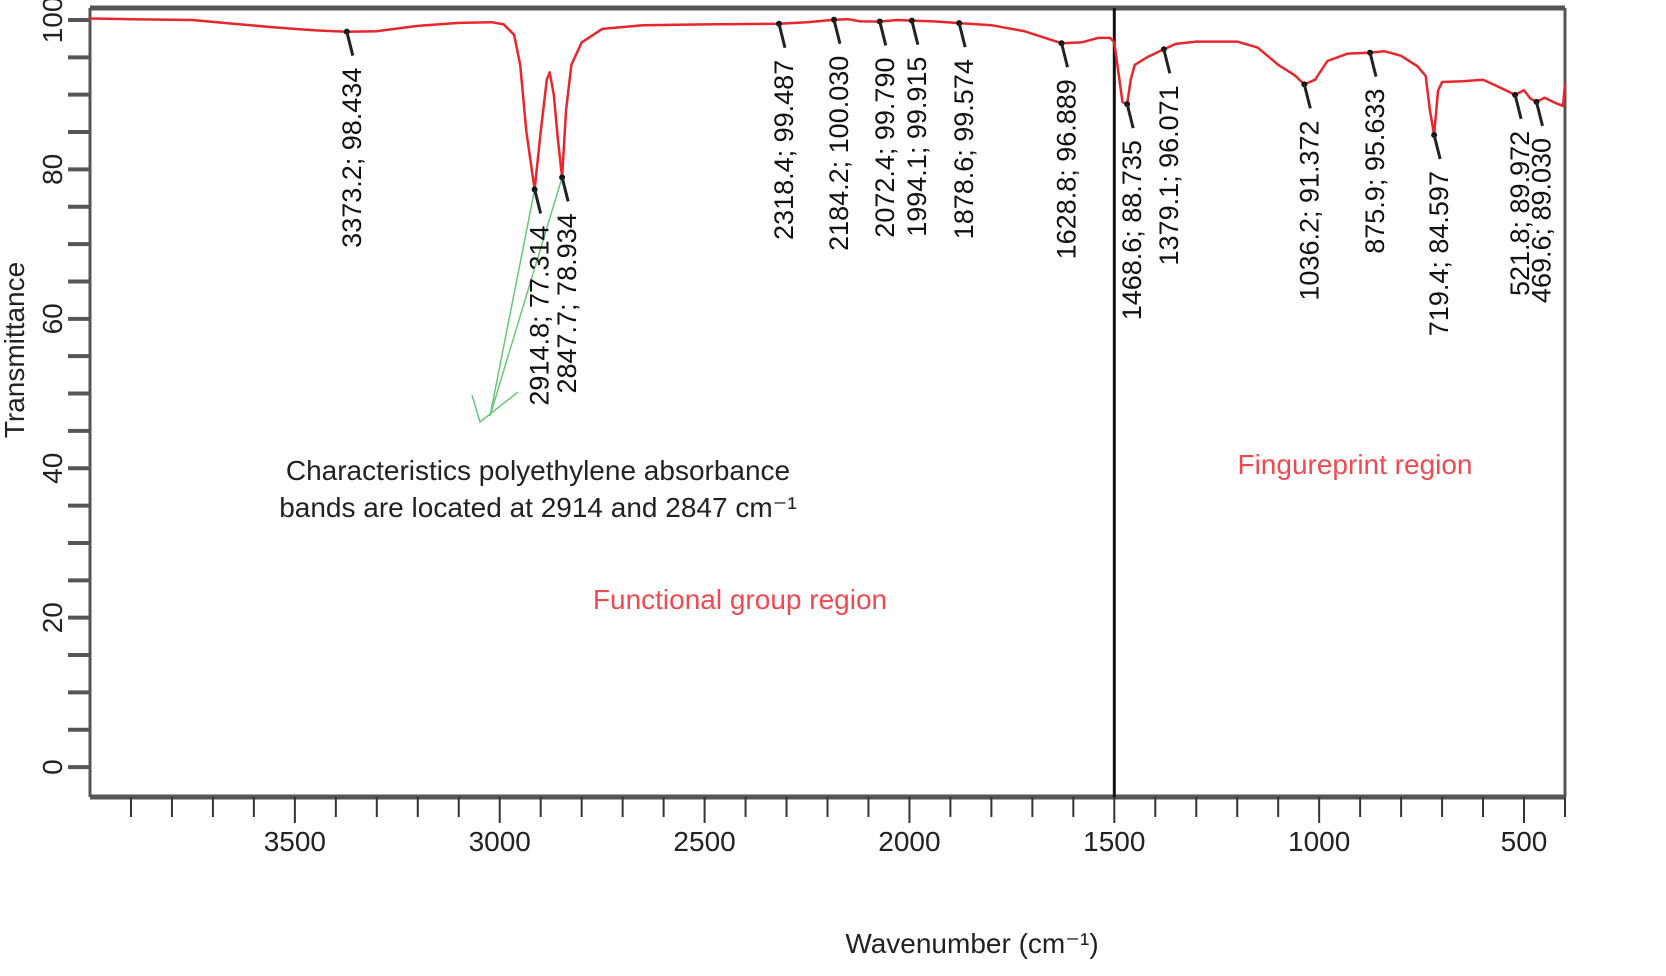 The image size is (1666, 976). Describe the element at coordinates (917, 147) in the screenshot. I see `peak-label: 1994.1; 99.915` at that location.